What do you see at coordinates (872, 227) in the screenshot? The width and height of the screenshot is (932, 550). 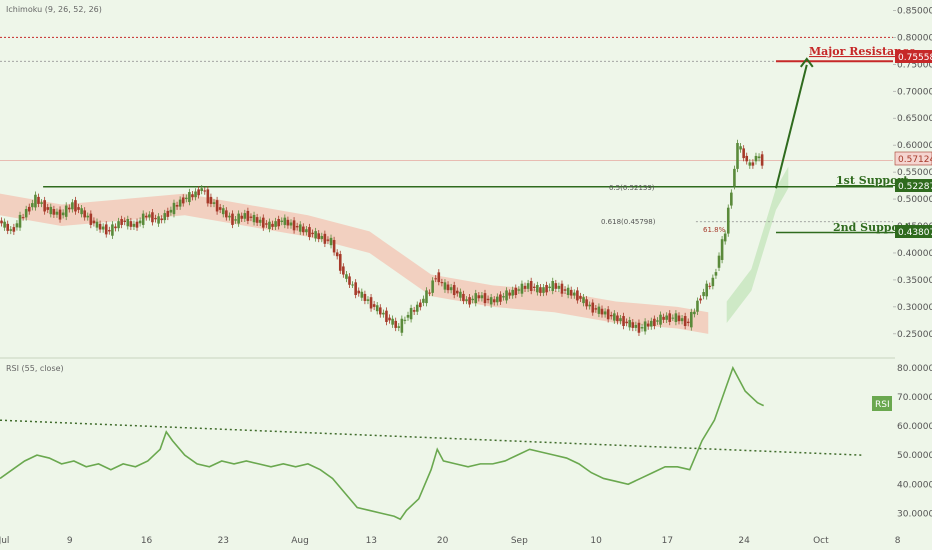 I see `second-support-label: 2nd Support` at bounding box center [872, 227].